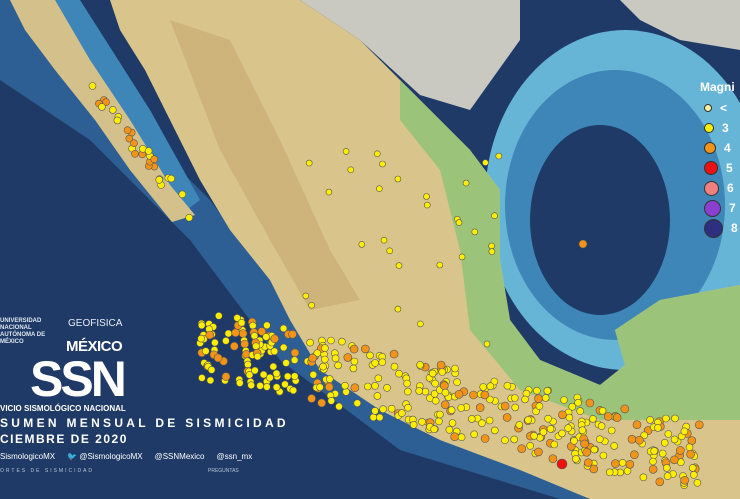  I want to click on twitter-link: 🐦 @SismologicoMX, so click(105, 456).